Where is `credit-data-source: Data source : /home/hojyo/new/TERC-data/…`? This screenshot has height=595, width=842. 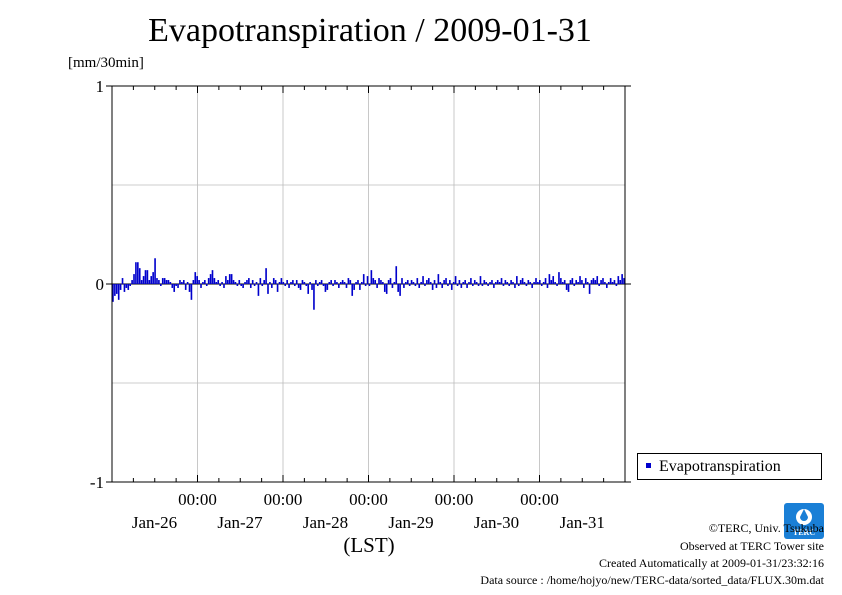 credit-data-source: Data source : /home/hojyo/new/TERC-data/… is located at coordinates (652, 580).